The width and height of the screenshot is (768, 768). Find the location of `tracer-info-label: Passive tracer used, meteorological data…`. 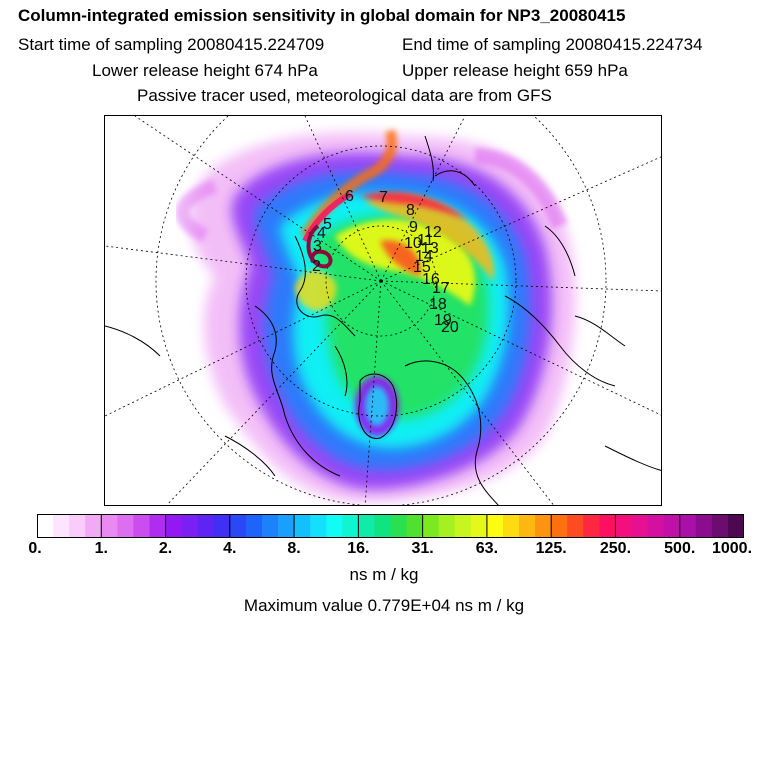

tracer-info-label: Passive tracer used, meteorological data… is located at coordinates (344, 95).